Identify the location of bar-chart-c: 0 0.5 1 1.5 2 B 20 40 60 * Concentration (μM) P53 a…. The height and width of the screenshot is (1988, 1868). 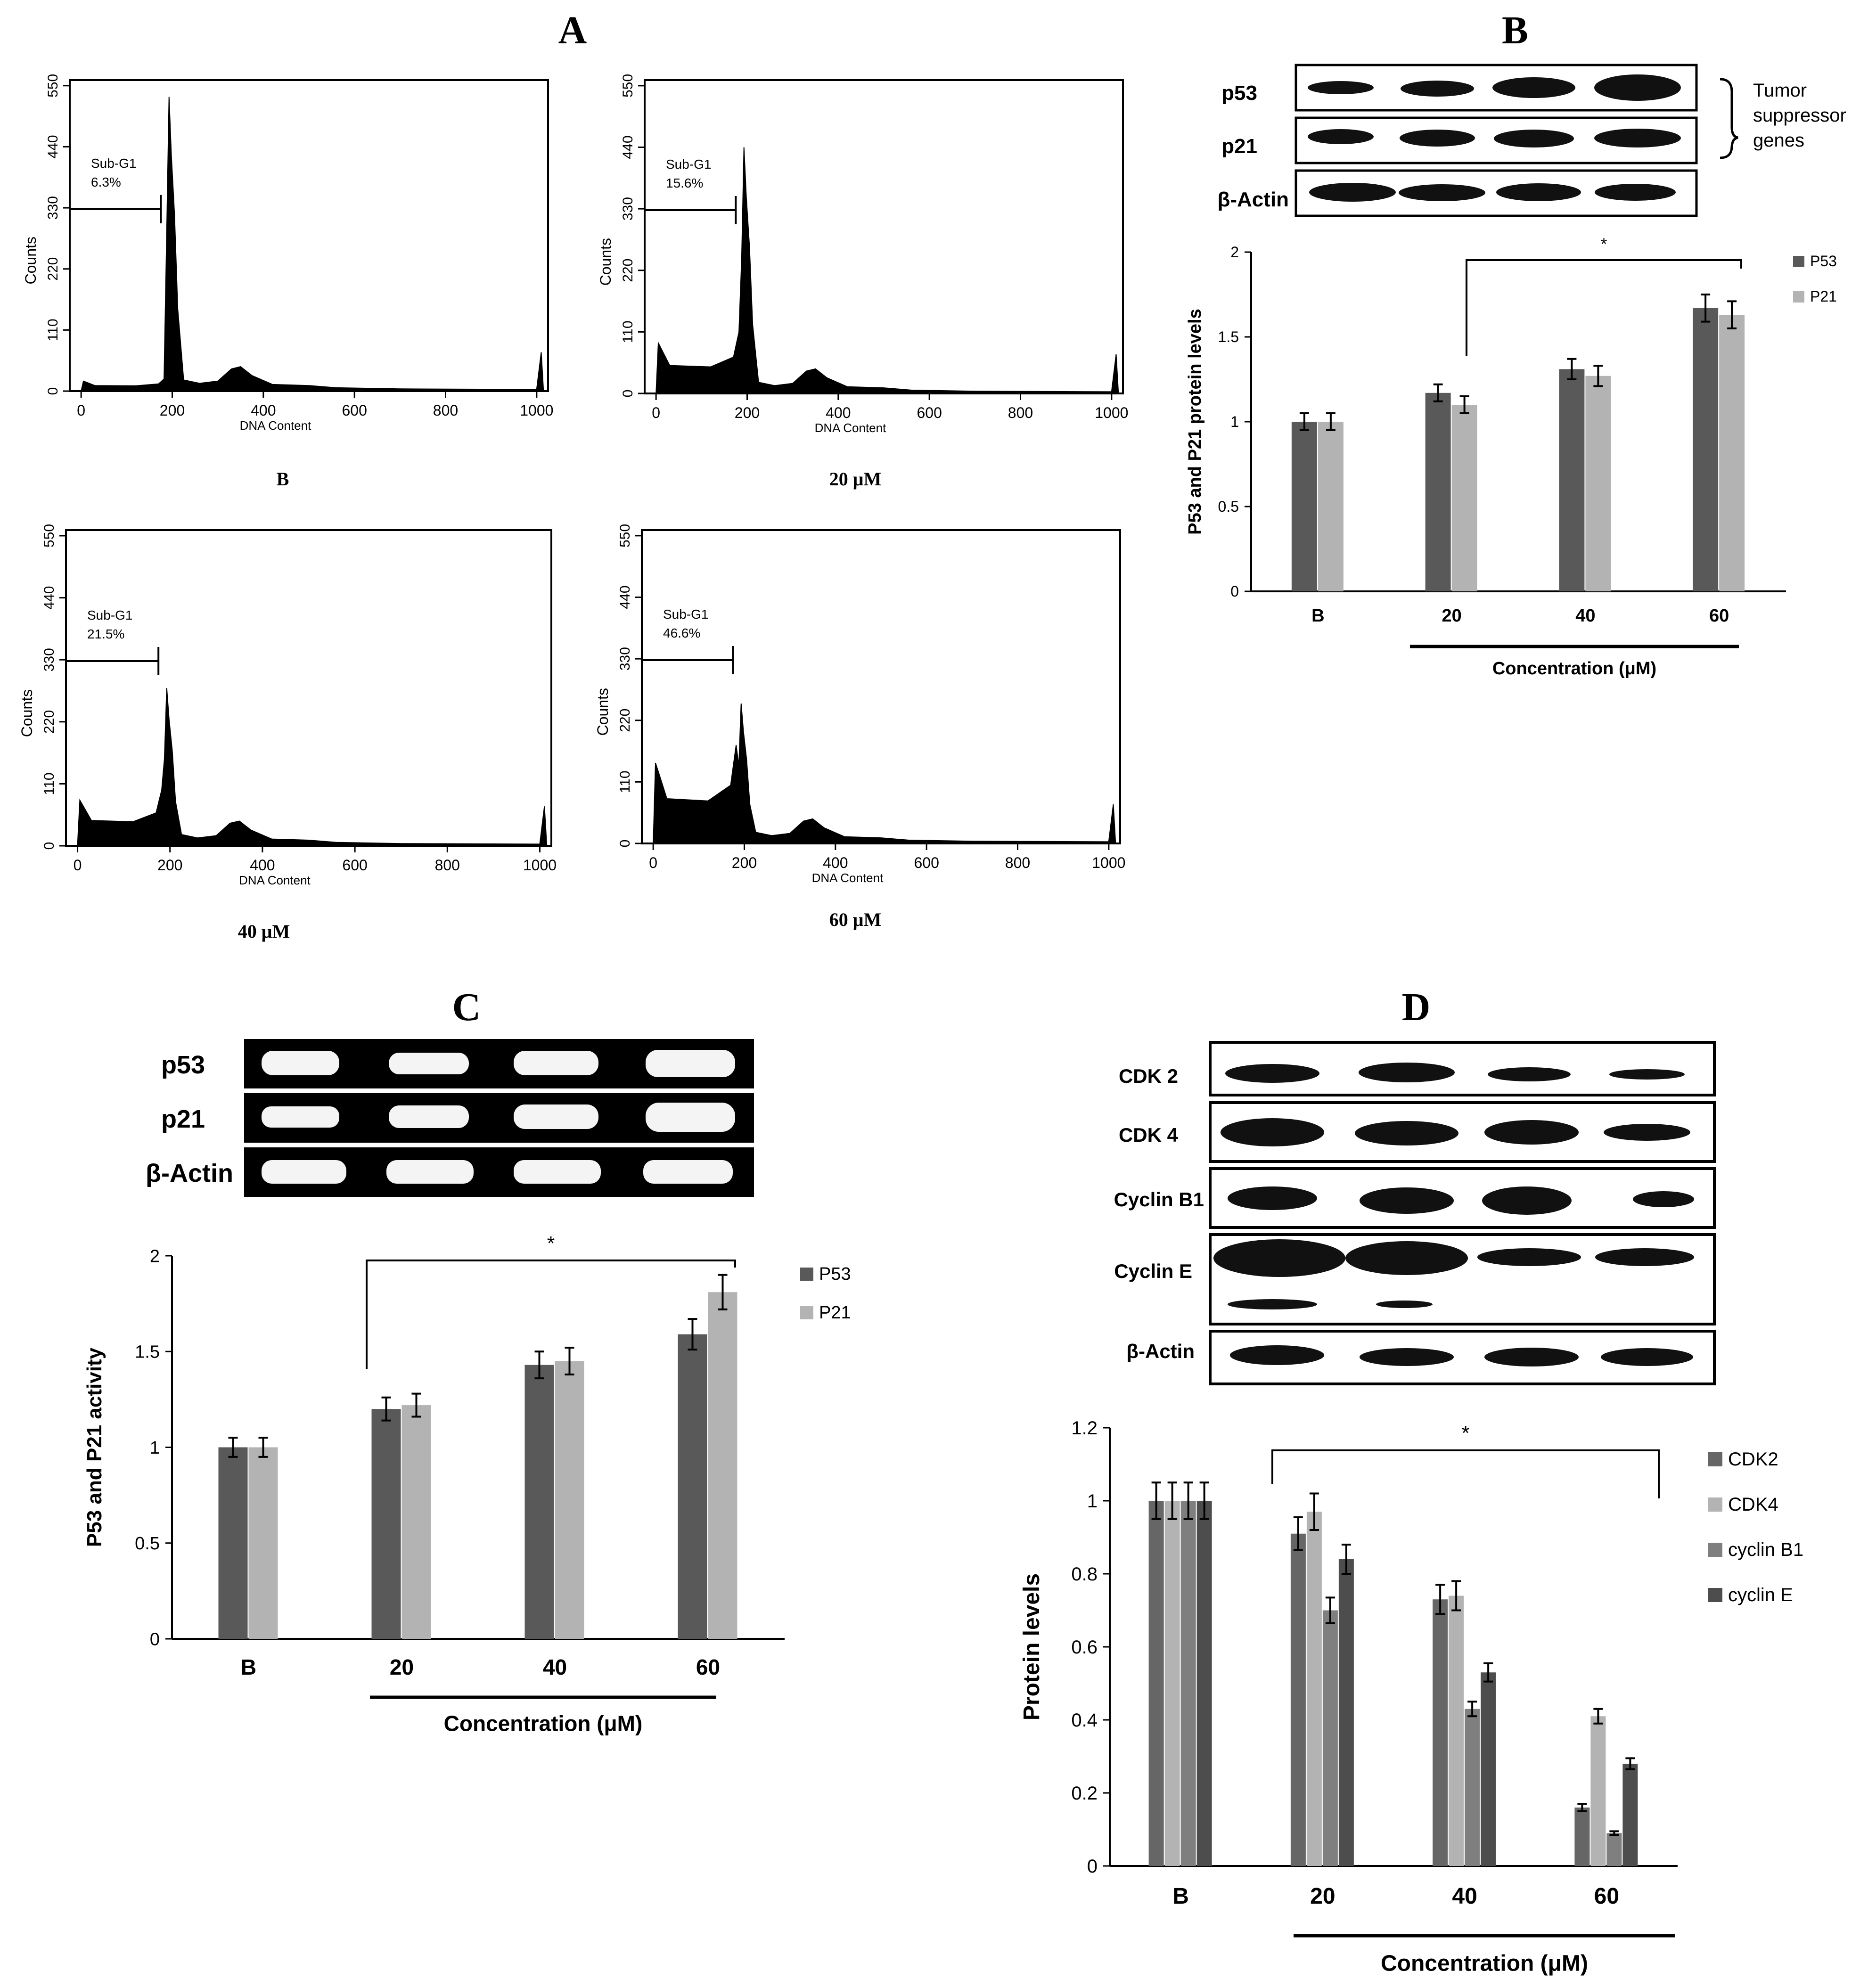
(467, 1483).